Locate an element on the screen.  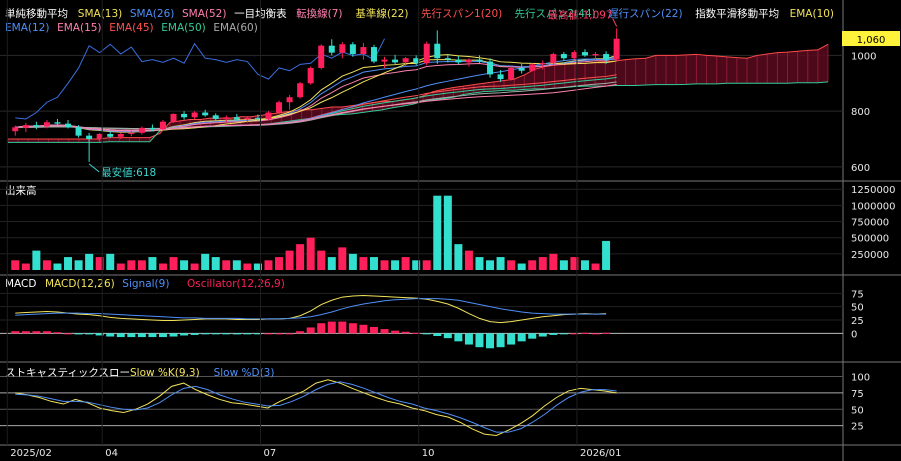
stochastic-tick-label: 100 is located at coordinates (860, 378).